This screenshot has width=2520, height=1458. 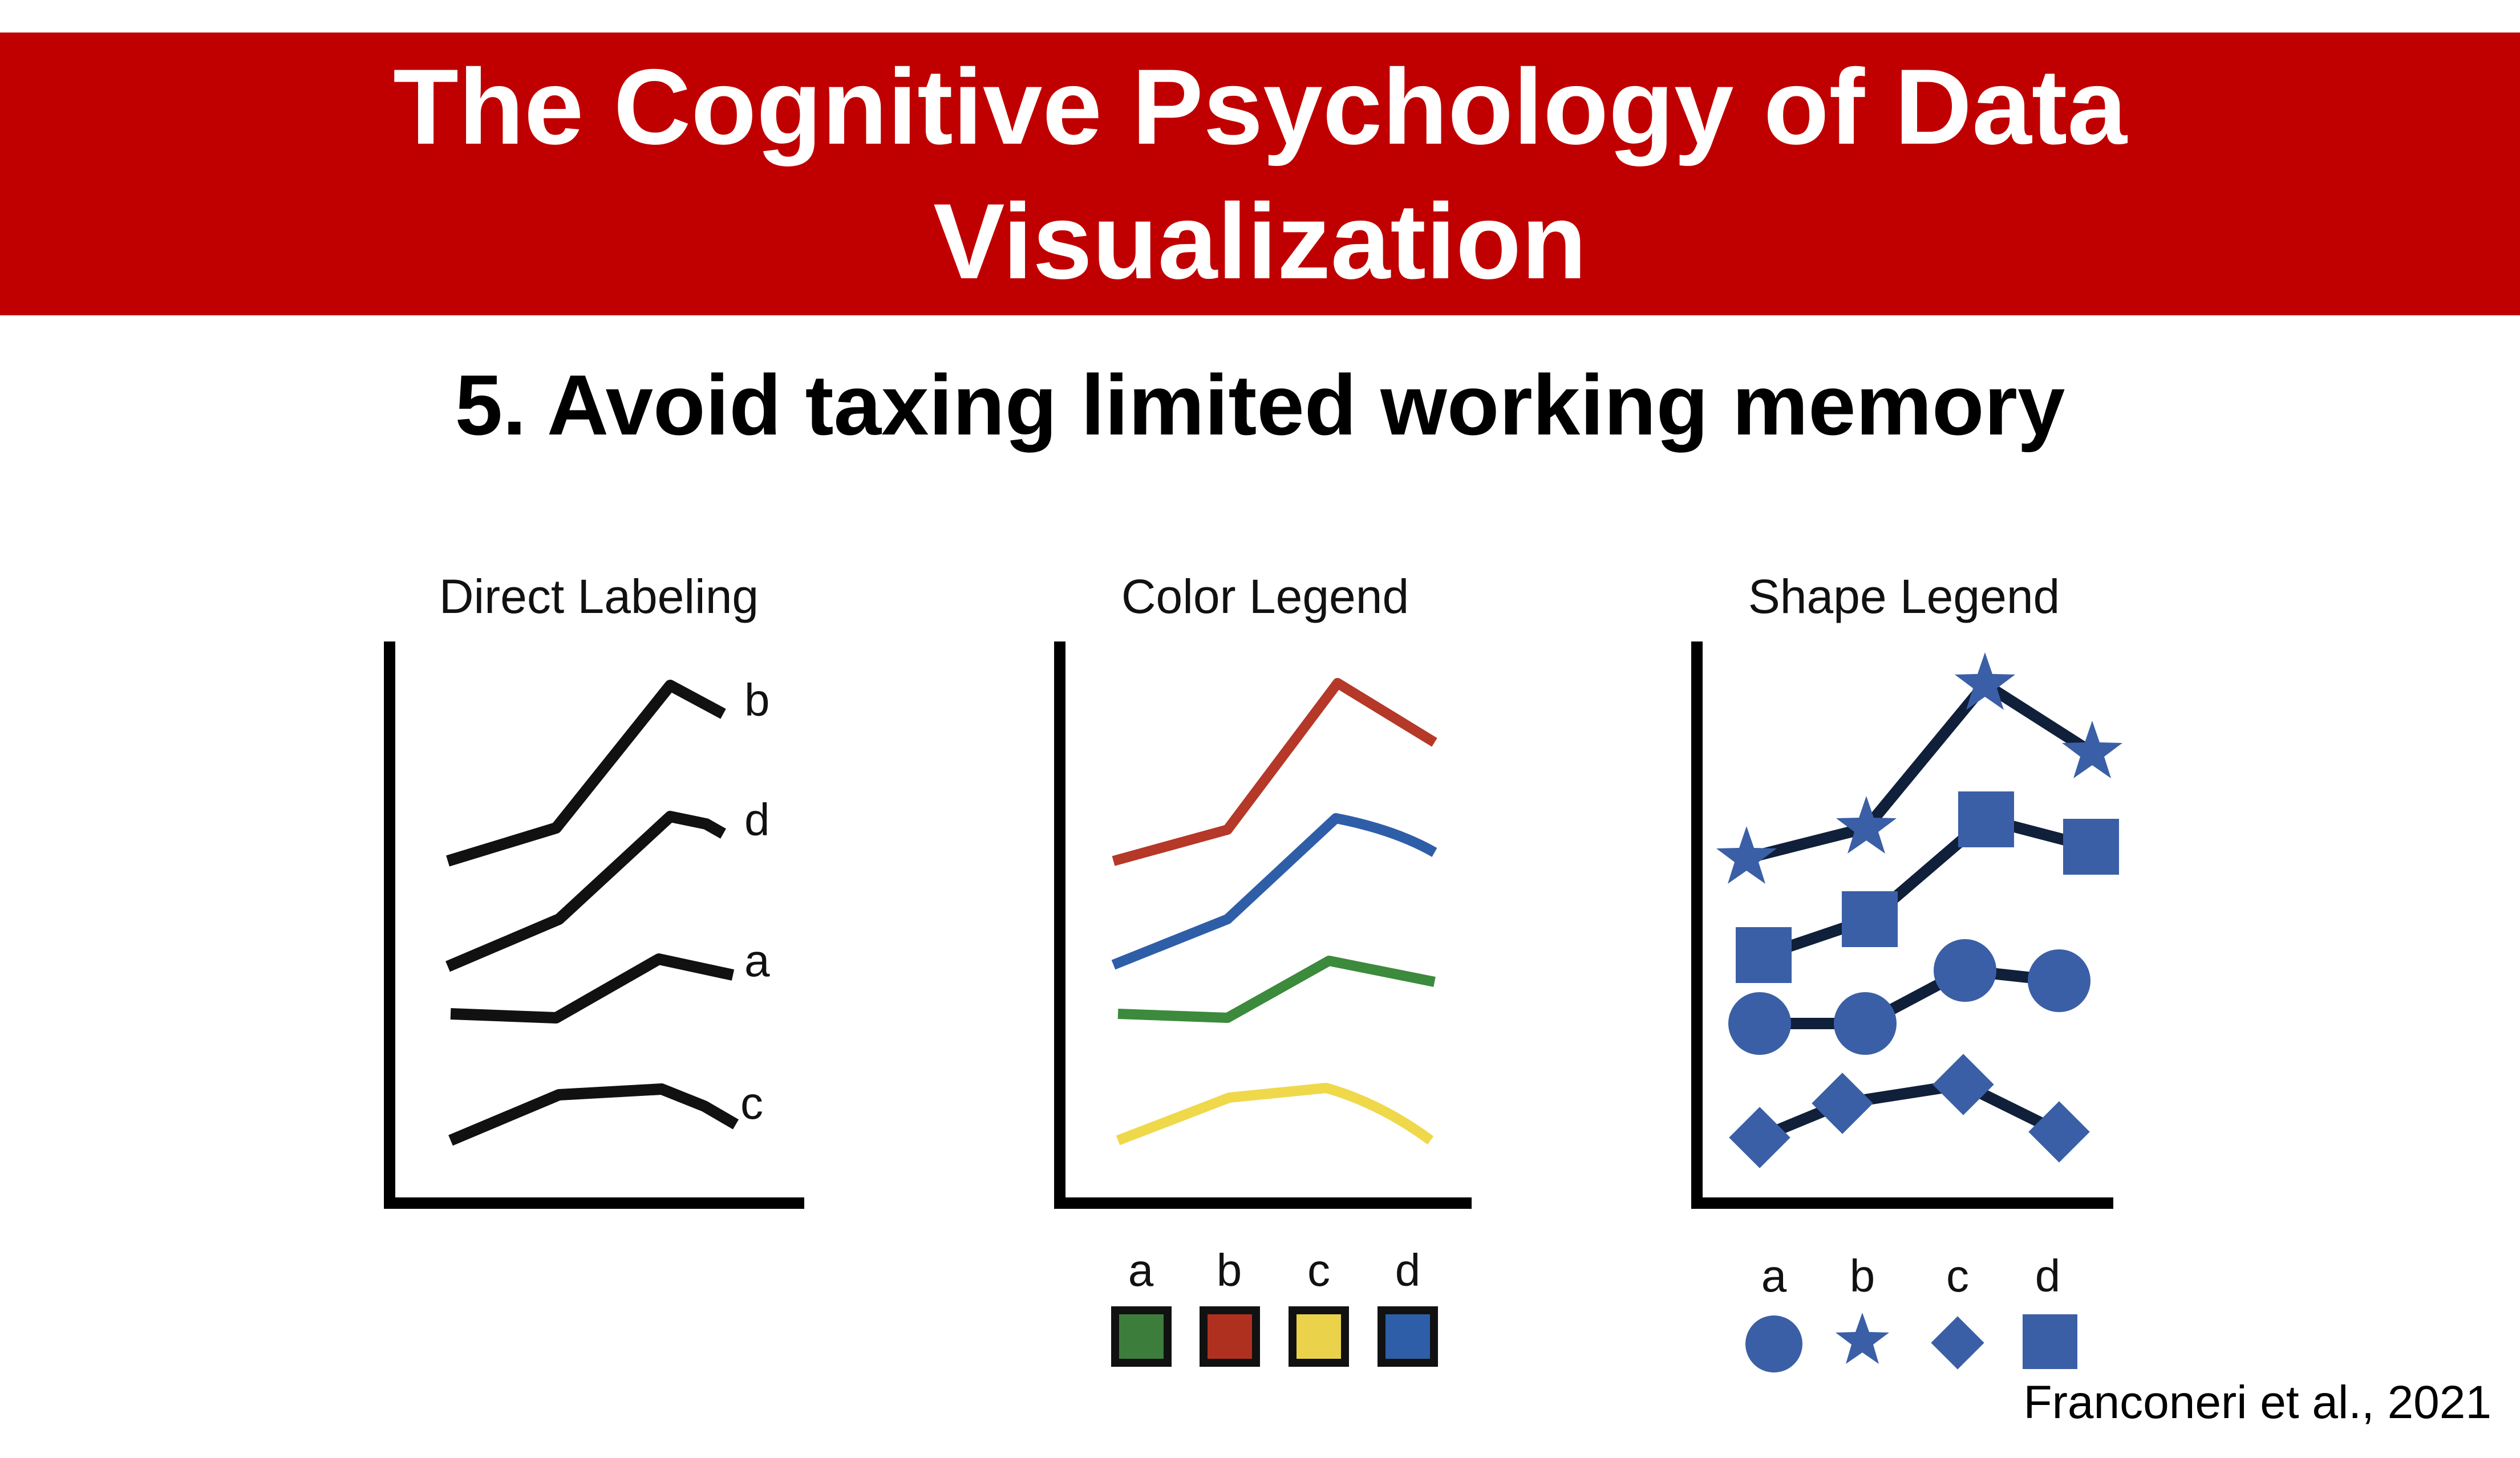 I want to click on series-line-a-circle, so click(x=1910, y=997).